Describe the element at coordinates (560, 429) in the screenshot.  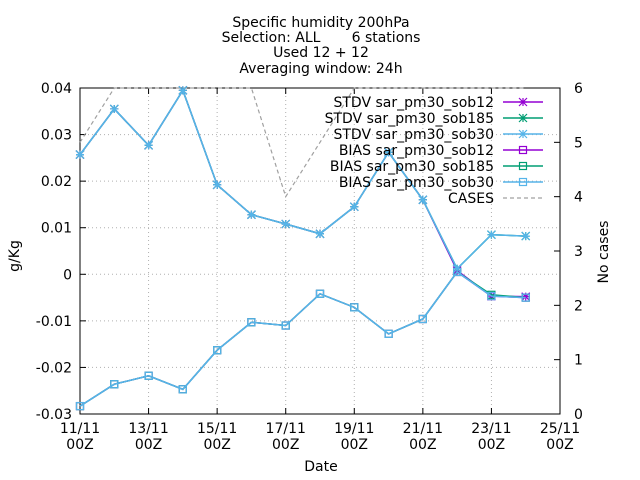
I see `x-tick-label-date: 25/11` at that location.